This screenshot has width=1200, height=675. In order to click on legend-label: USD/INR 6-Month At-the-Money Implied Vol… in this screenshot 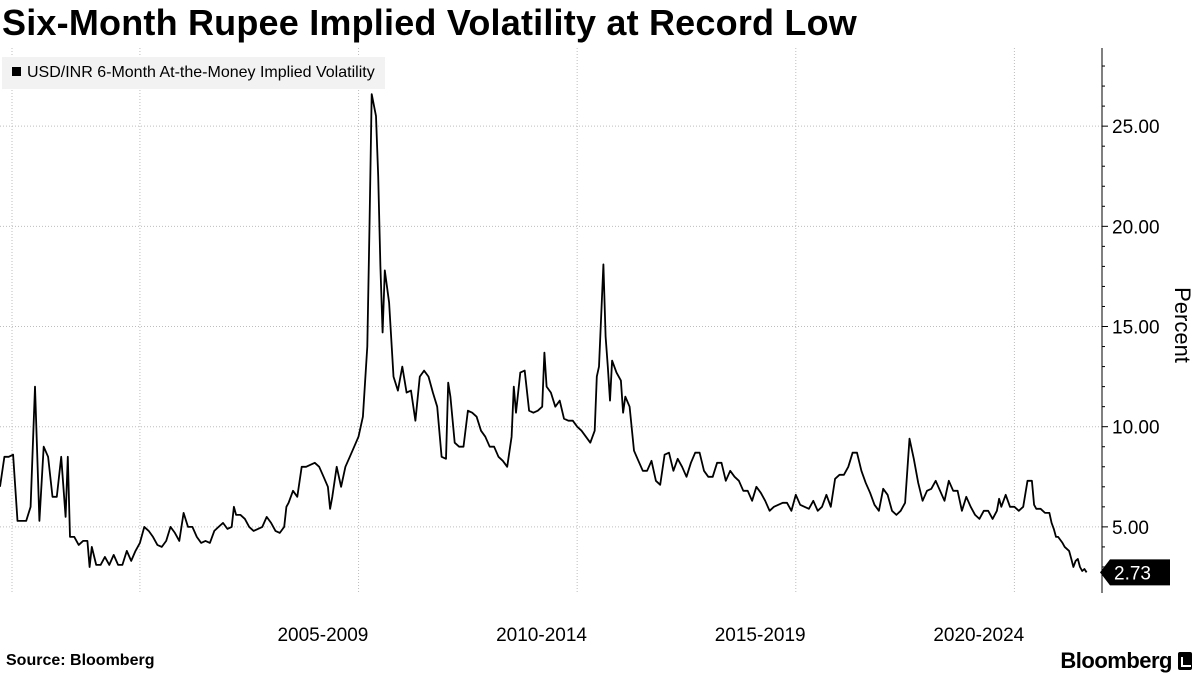, I will do `click(201, 72)`.